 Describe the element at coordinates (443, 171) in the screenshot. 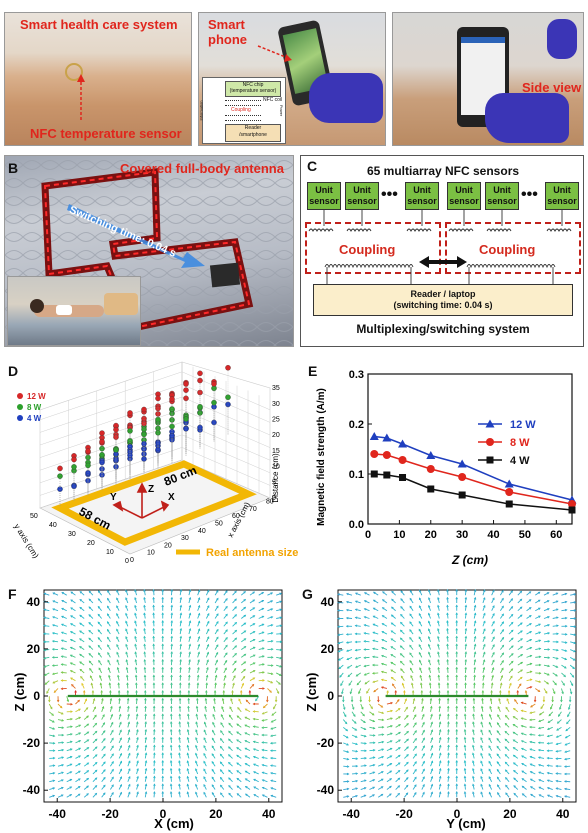

I see `multiarray-title: 65 multiarray NFC sensors` at that location.